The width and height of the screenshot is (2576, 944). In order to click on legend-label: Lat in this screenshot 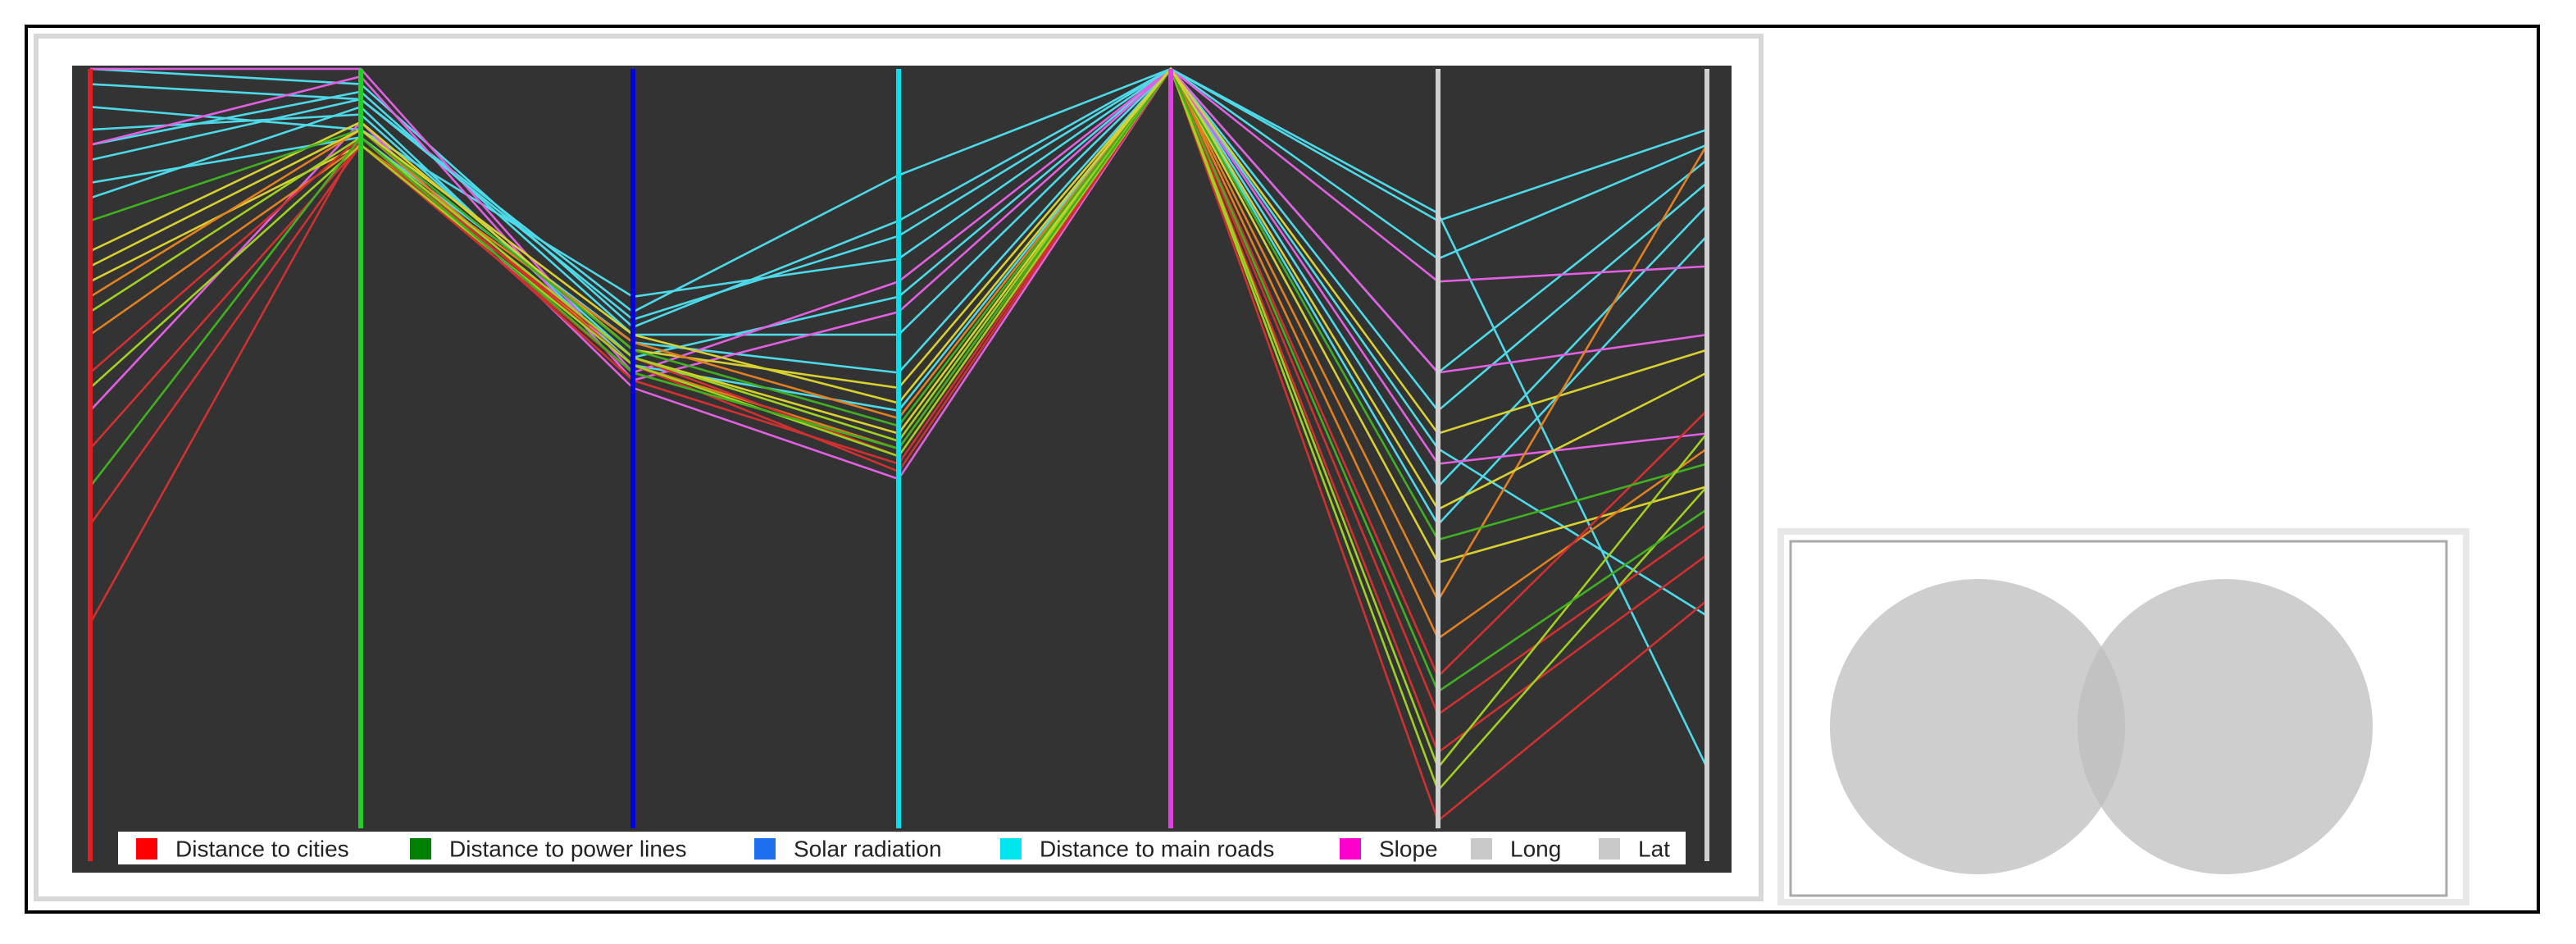, I will do `click(1654, 848)`.